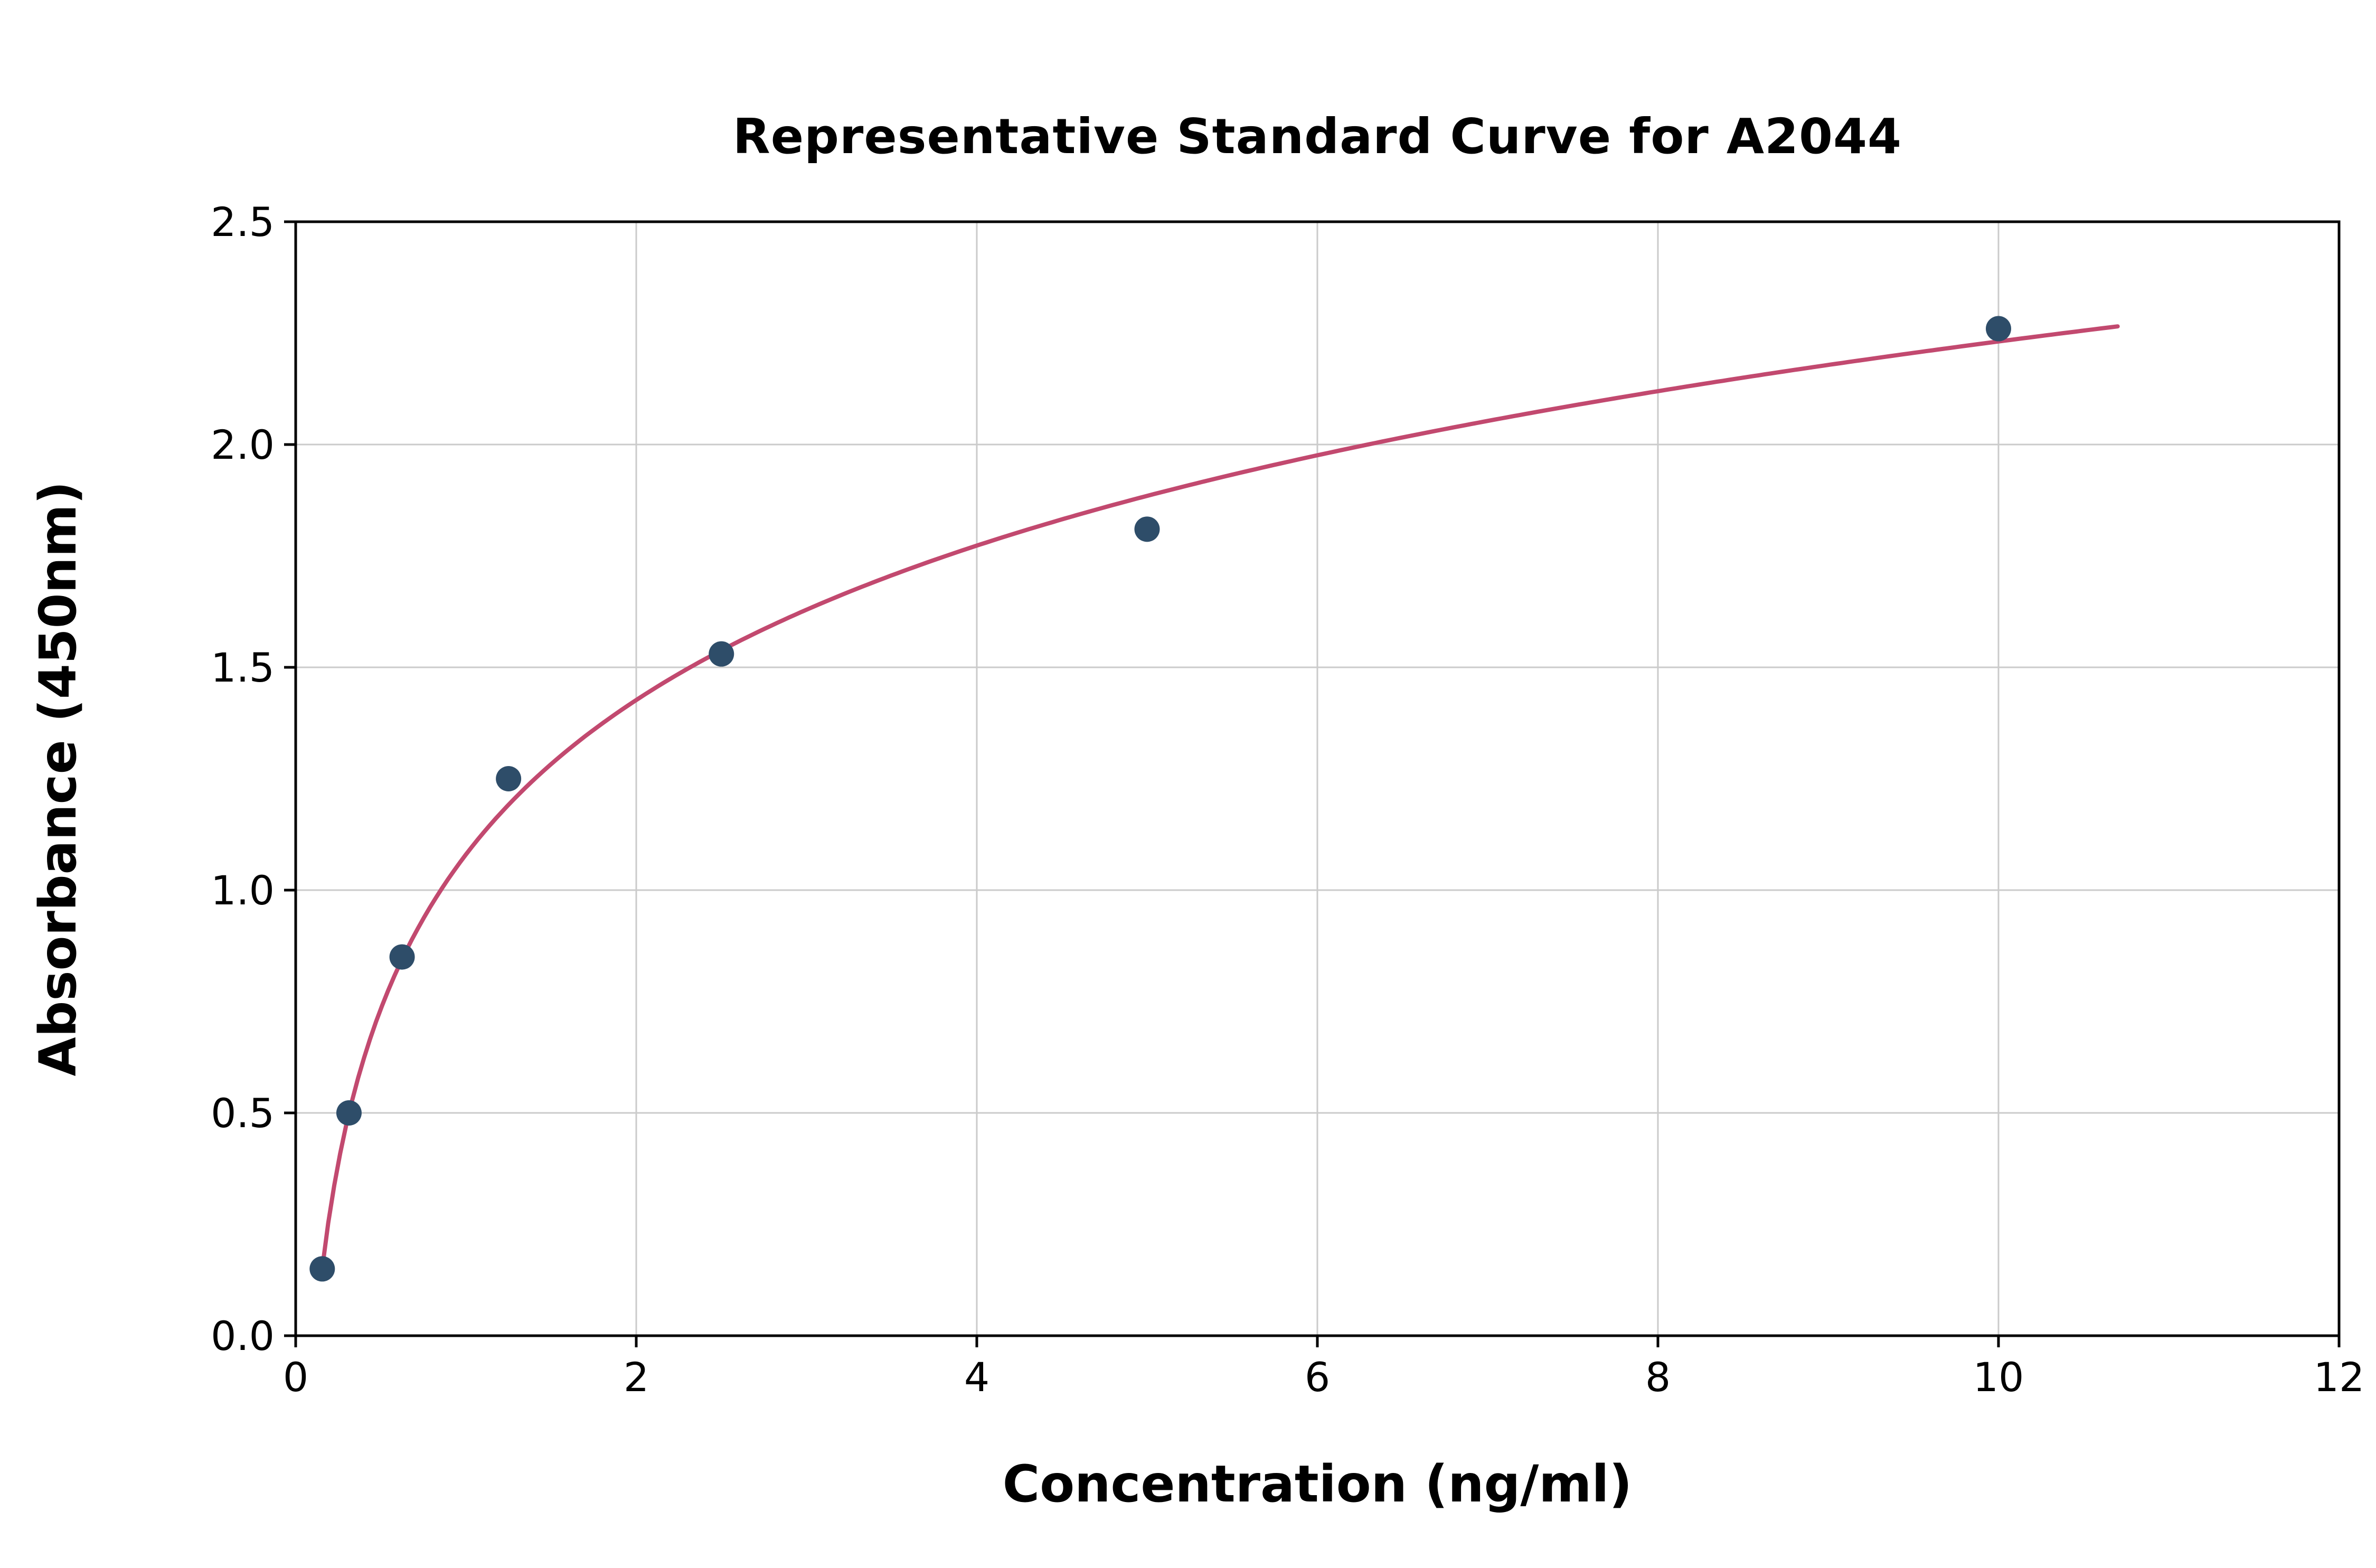 This screenshot has width=2376, height=1568. What do you see at coordinates (243, 890) in the screenshot?
I see `y-tick-label: 1.0` at bounding box center [243, 890].